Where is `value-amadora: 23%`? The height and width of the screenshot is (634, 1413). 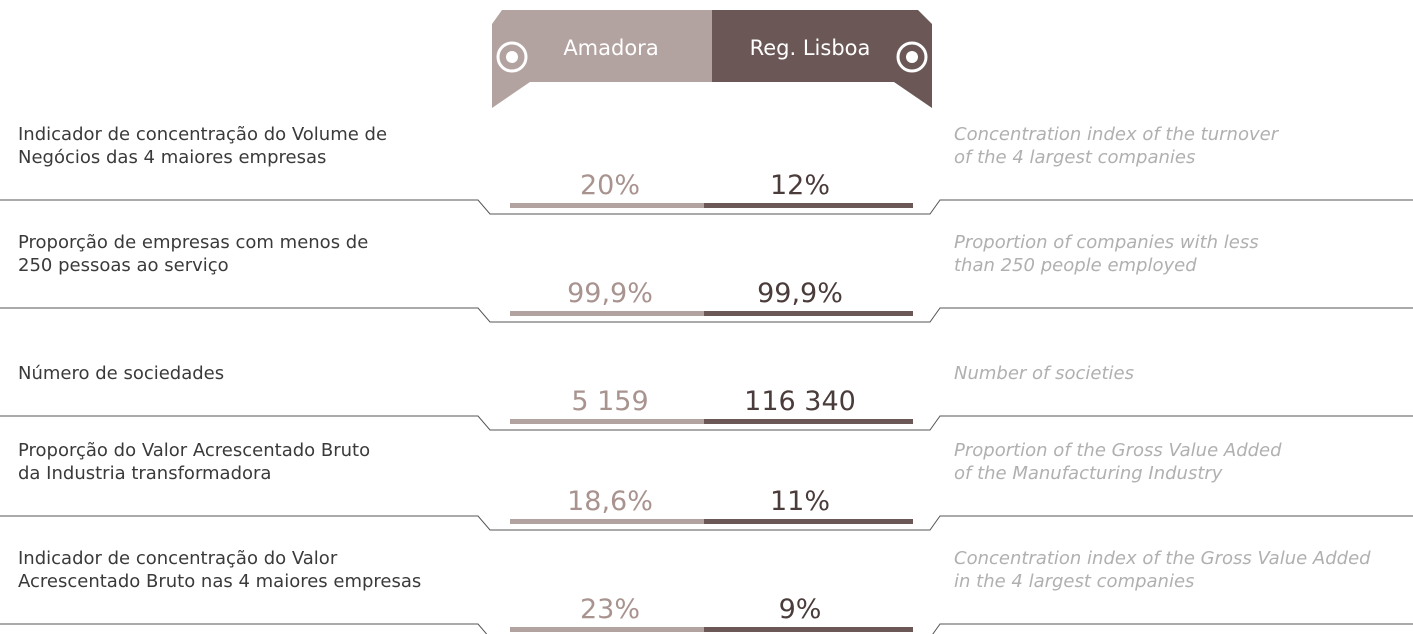
value-amadora: 23% is located at coordinates (610, 609).